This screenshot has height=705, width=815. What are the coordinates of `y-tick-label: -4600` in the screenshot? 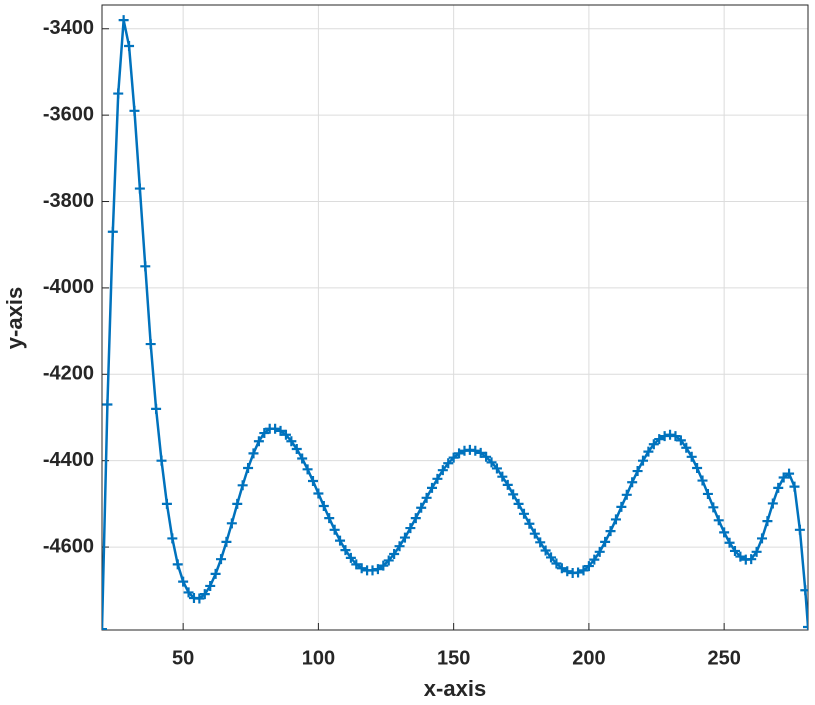 It's located at (68, 546).